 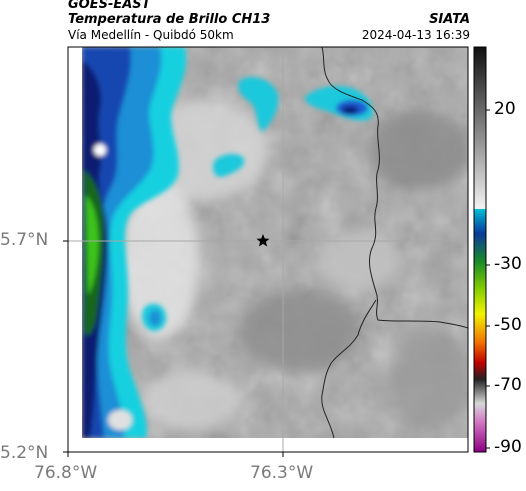 I want to click on lat-tick-label: 5.2°N, so click(x=24, y=453).